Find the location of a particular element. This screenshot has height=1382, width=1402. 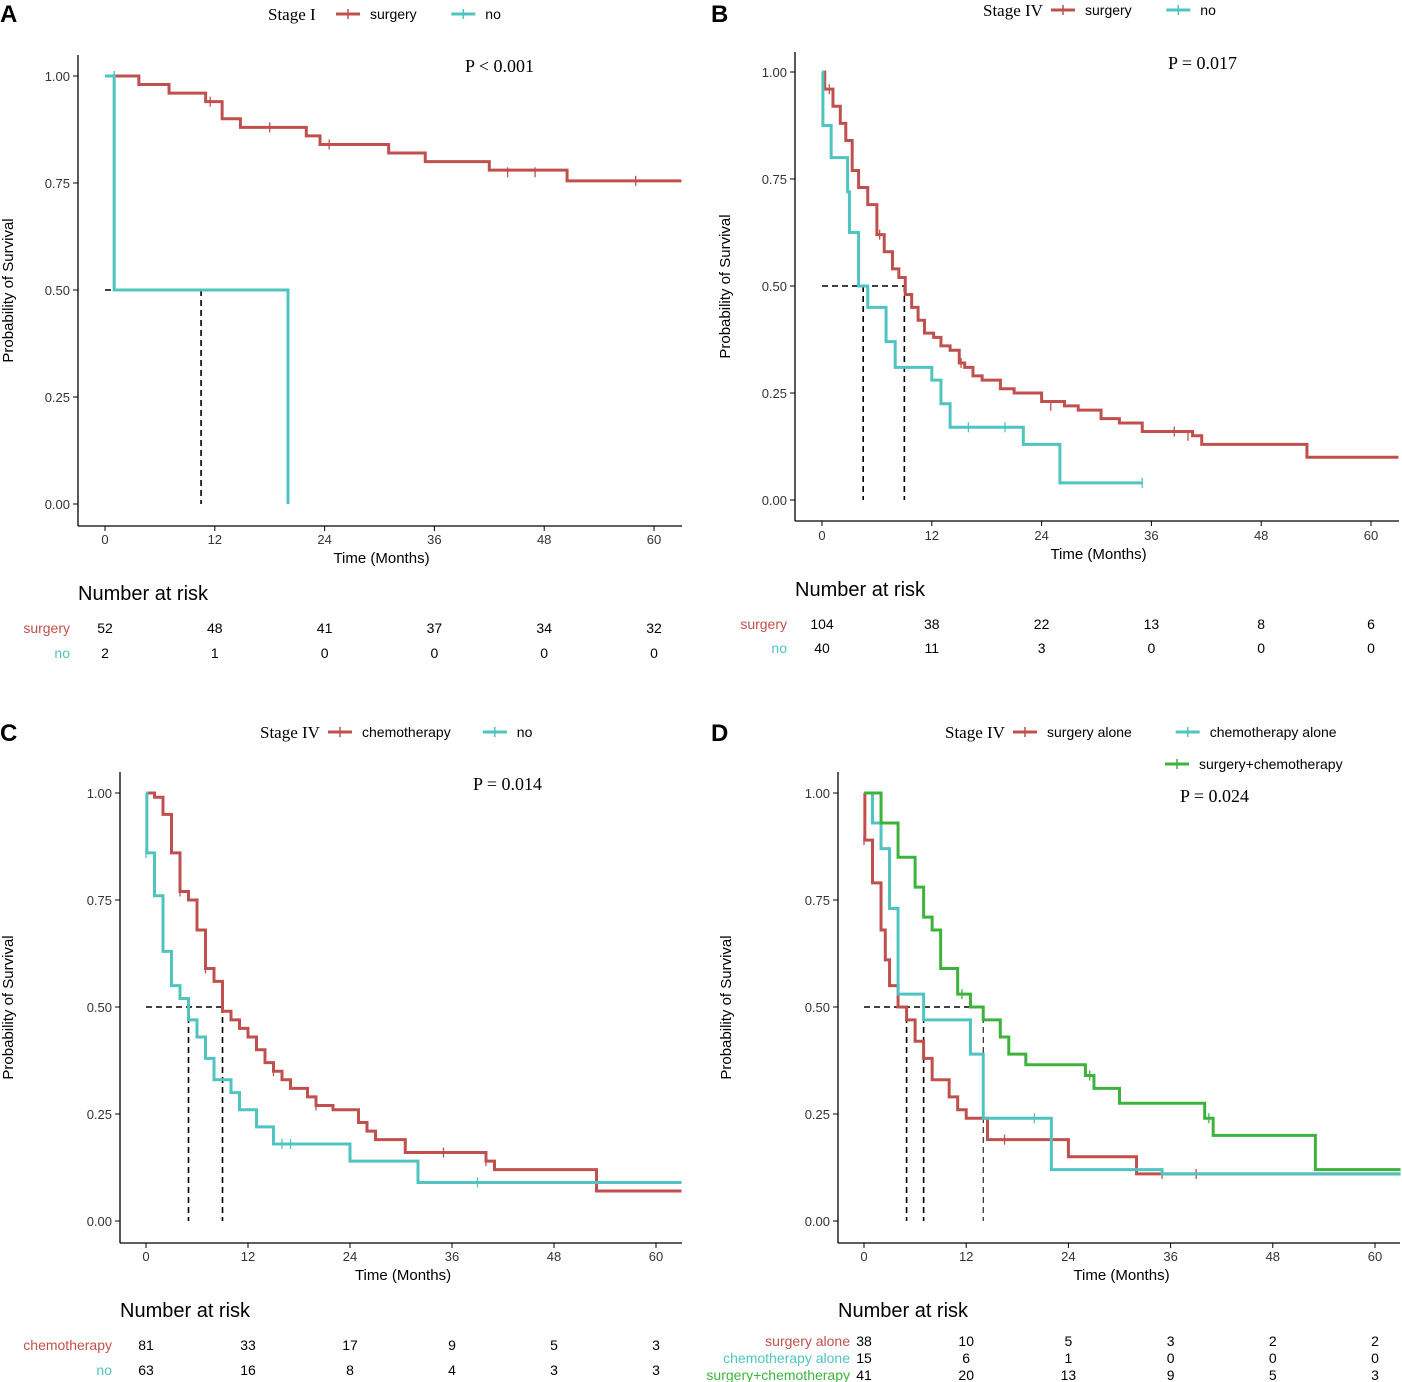

risk-count: 38 is located at coordinates (864, 1341).